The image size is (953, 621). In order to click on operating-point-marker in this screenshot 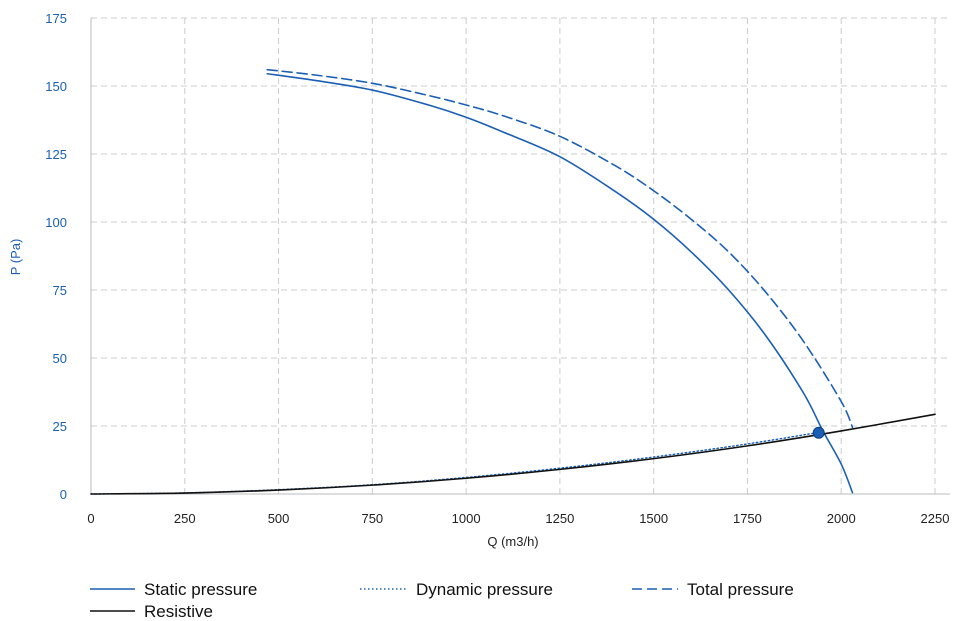, I will do `click(818, 432)`.